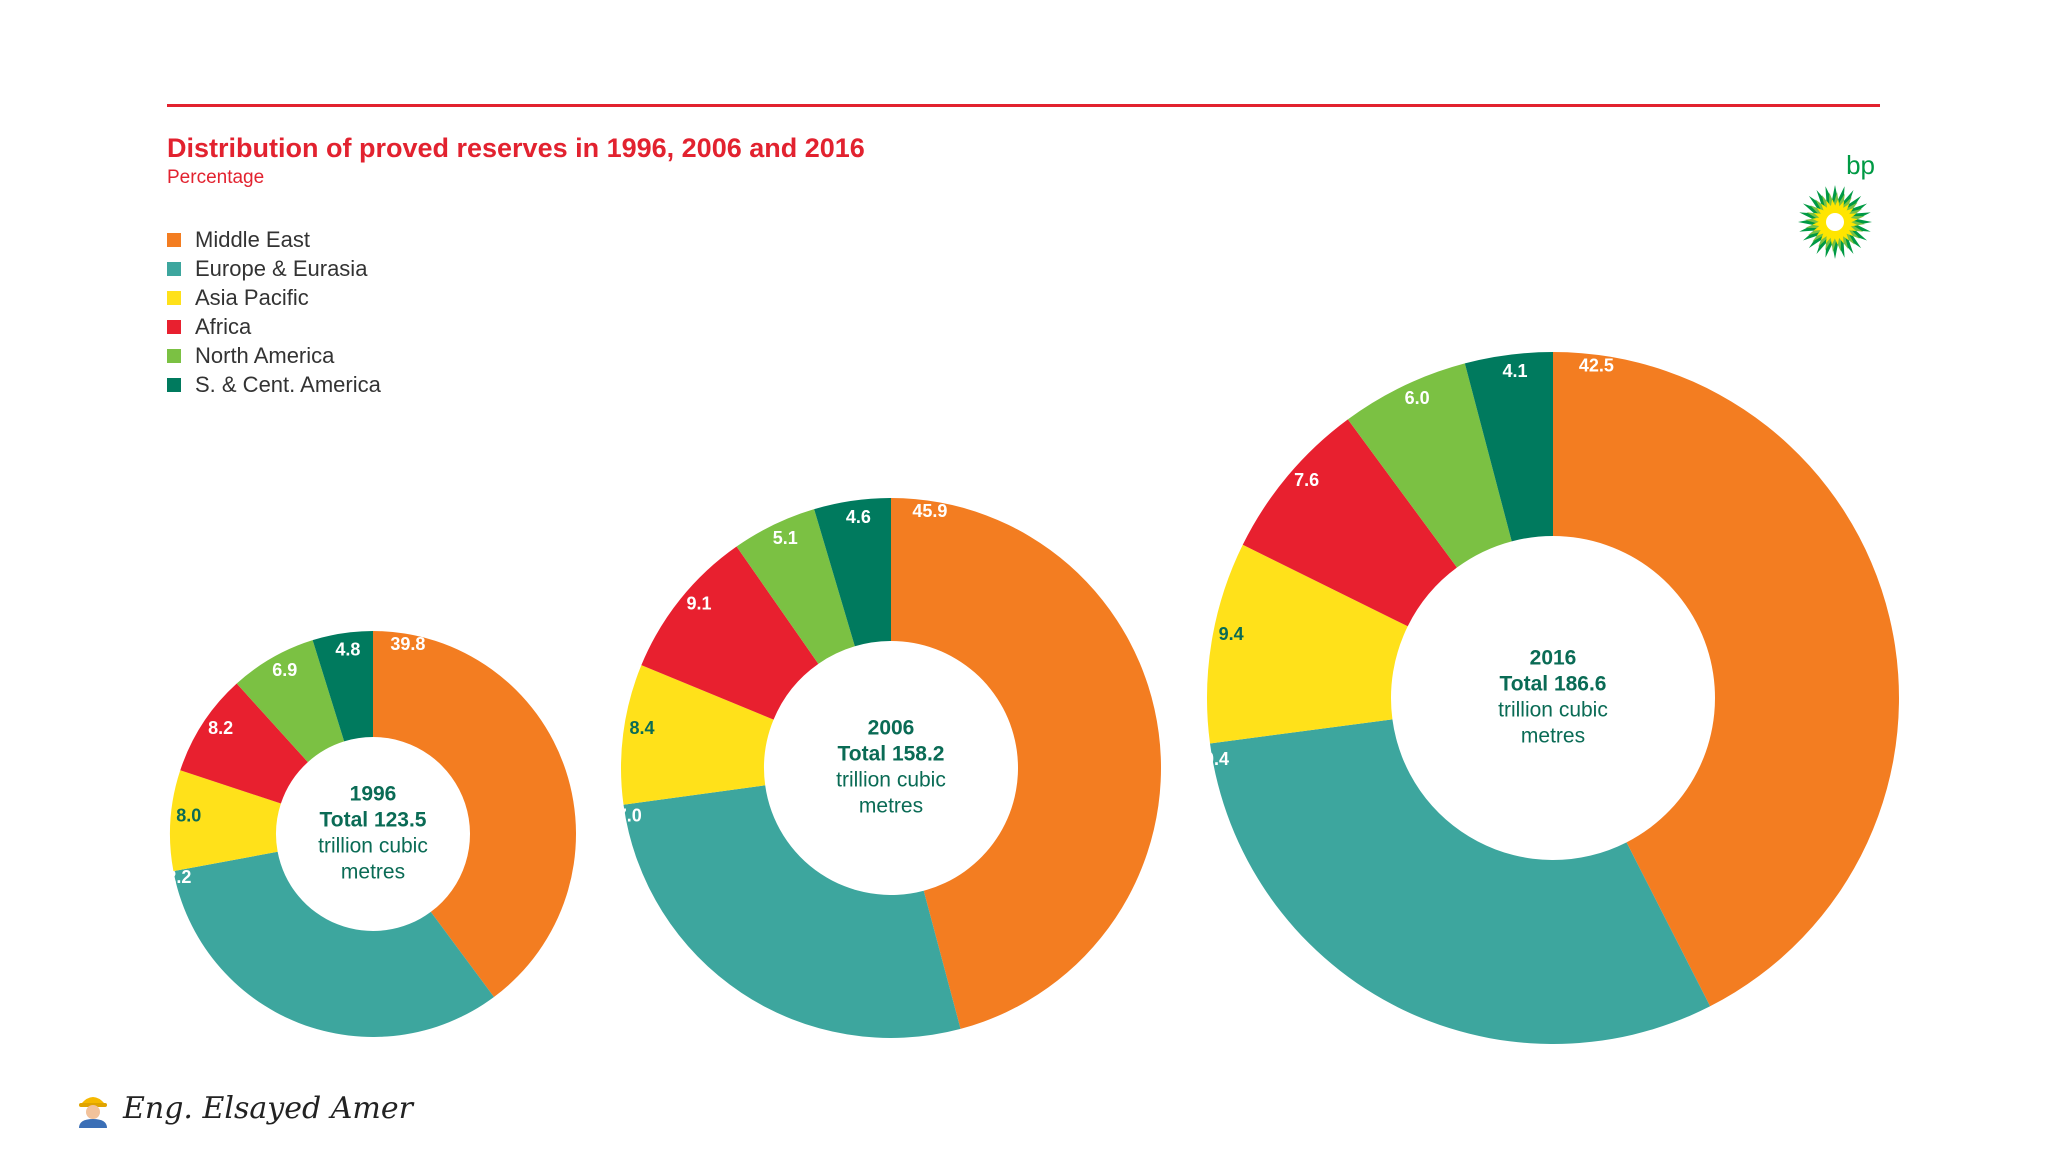 This screenshot has height=1152, width=2048. What do you see at coordinates (1860, 165) in the screenshot?
I see `bp-wordmark: bp` at bounding box center [1860, 165].